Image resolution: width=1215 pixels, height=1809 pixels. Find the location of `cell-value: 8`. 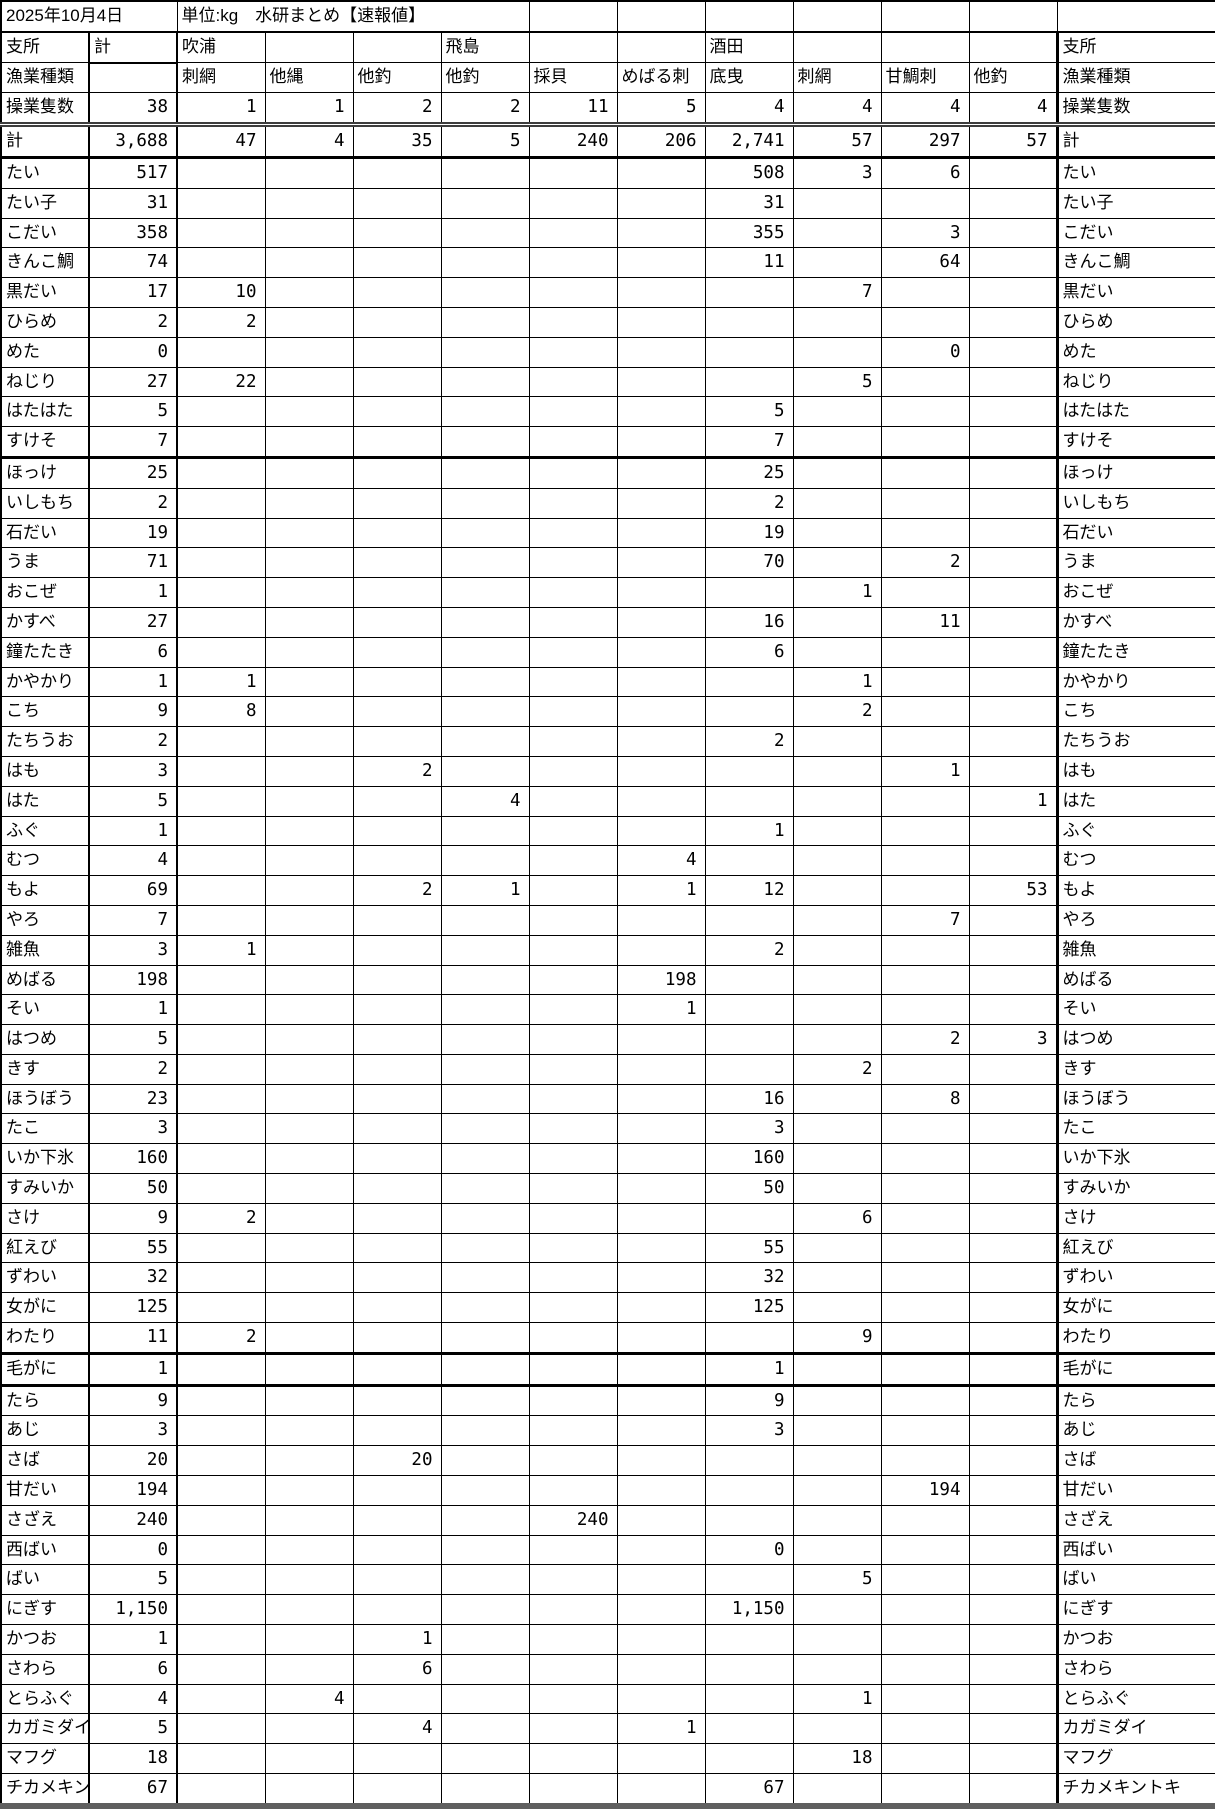

cell-value: 8 is located at coordinates (221, 712).